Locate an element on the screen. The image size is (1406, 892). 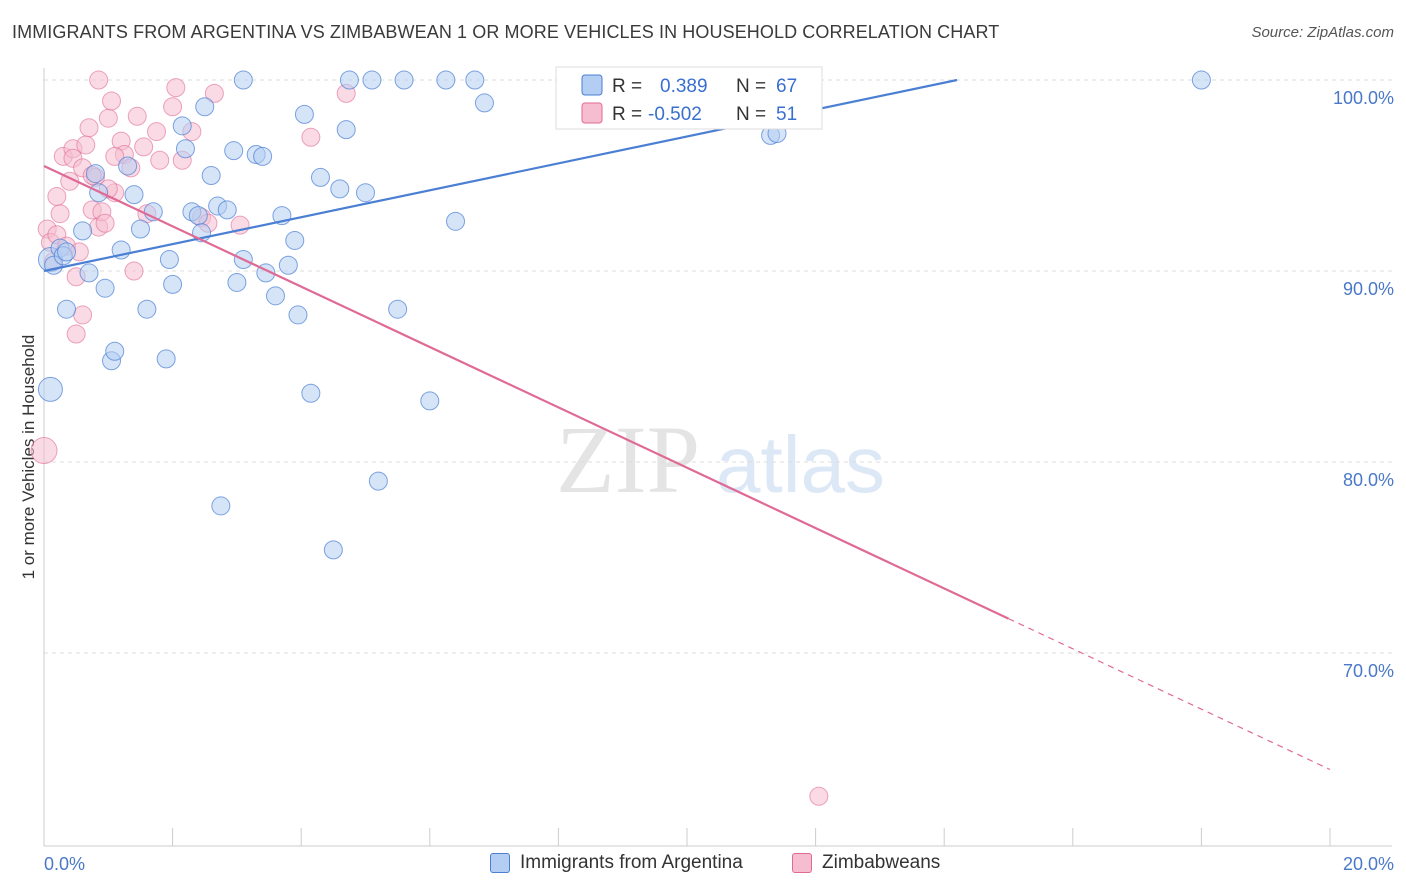
watermark-atlas: atlas is located at coordinates (800, 464).